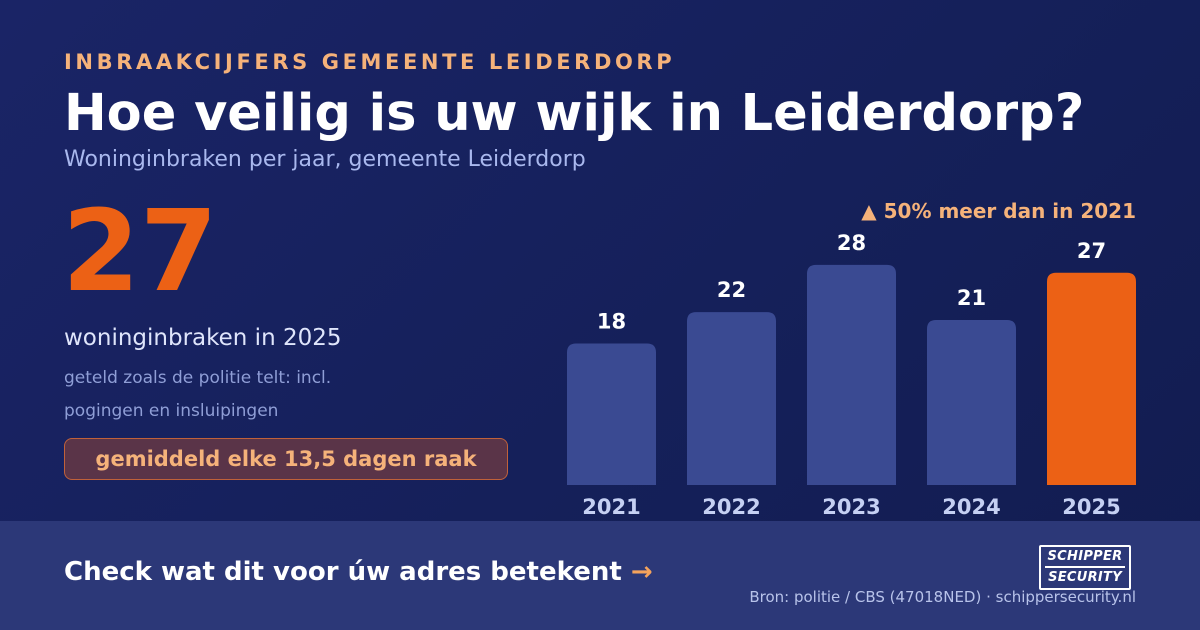 The image size is (1200, 630). Describe the element at coordinates (731, 398) in the screenshot. I see `bar-2022` at that location.